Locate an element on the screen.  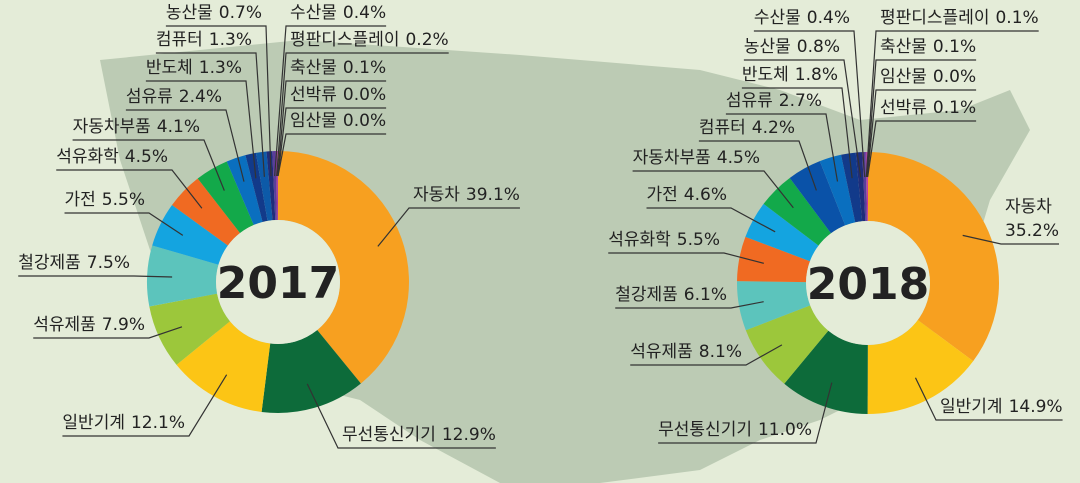
donut-hole is located at coordinates (278, 282).